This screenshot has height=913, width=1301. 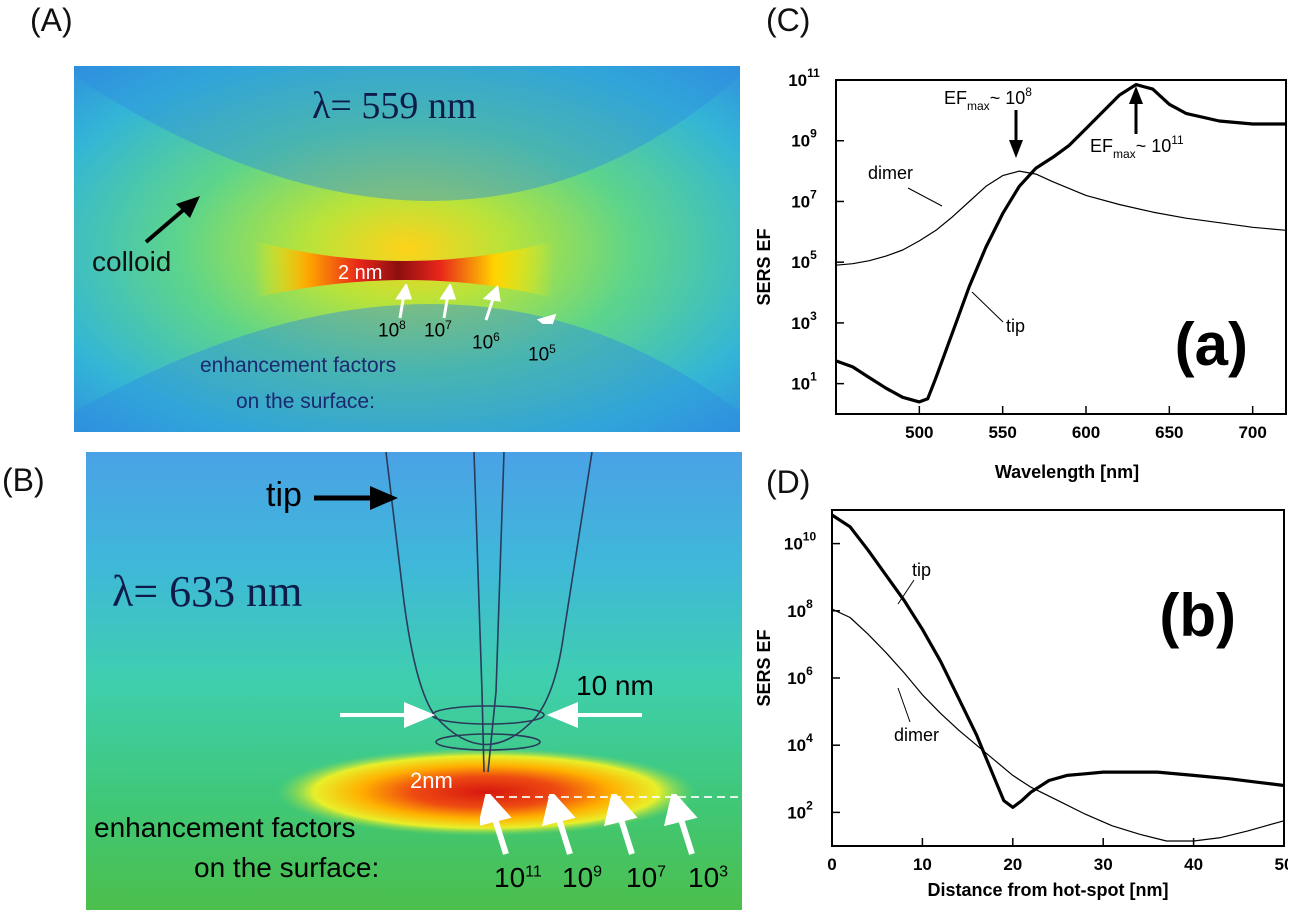 What do you see at coordinates (489, 612) in the screenshot?
I see `tip-outline` at bounding box center [489, 612].